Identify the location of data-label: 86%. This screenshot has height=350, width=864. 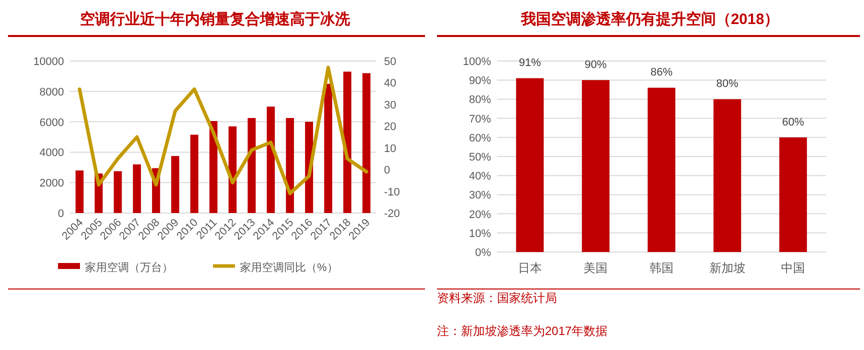
(661, 72).